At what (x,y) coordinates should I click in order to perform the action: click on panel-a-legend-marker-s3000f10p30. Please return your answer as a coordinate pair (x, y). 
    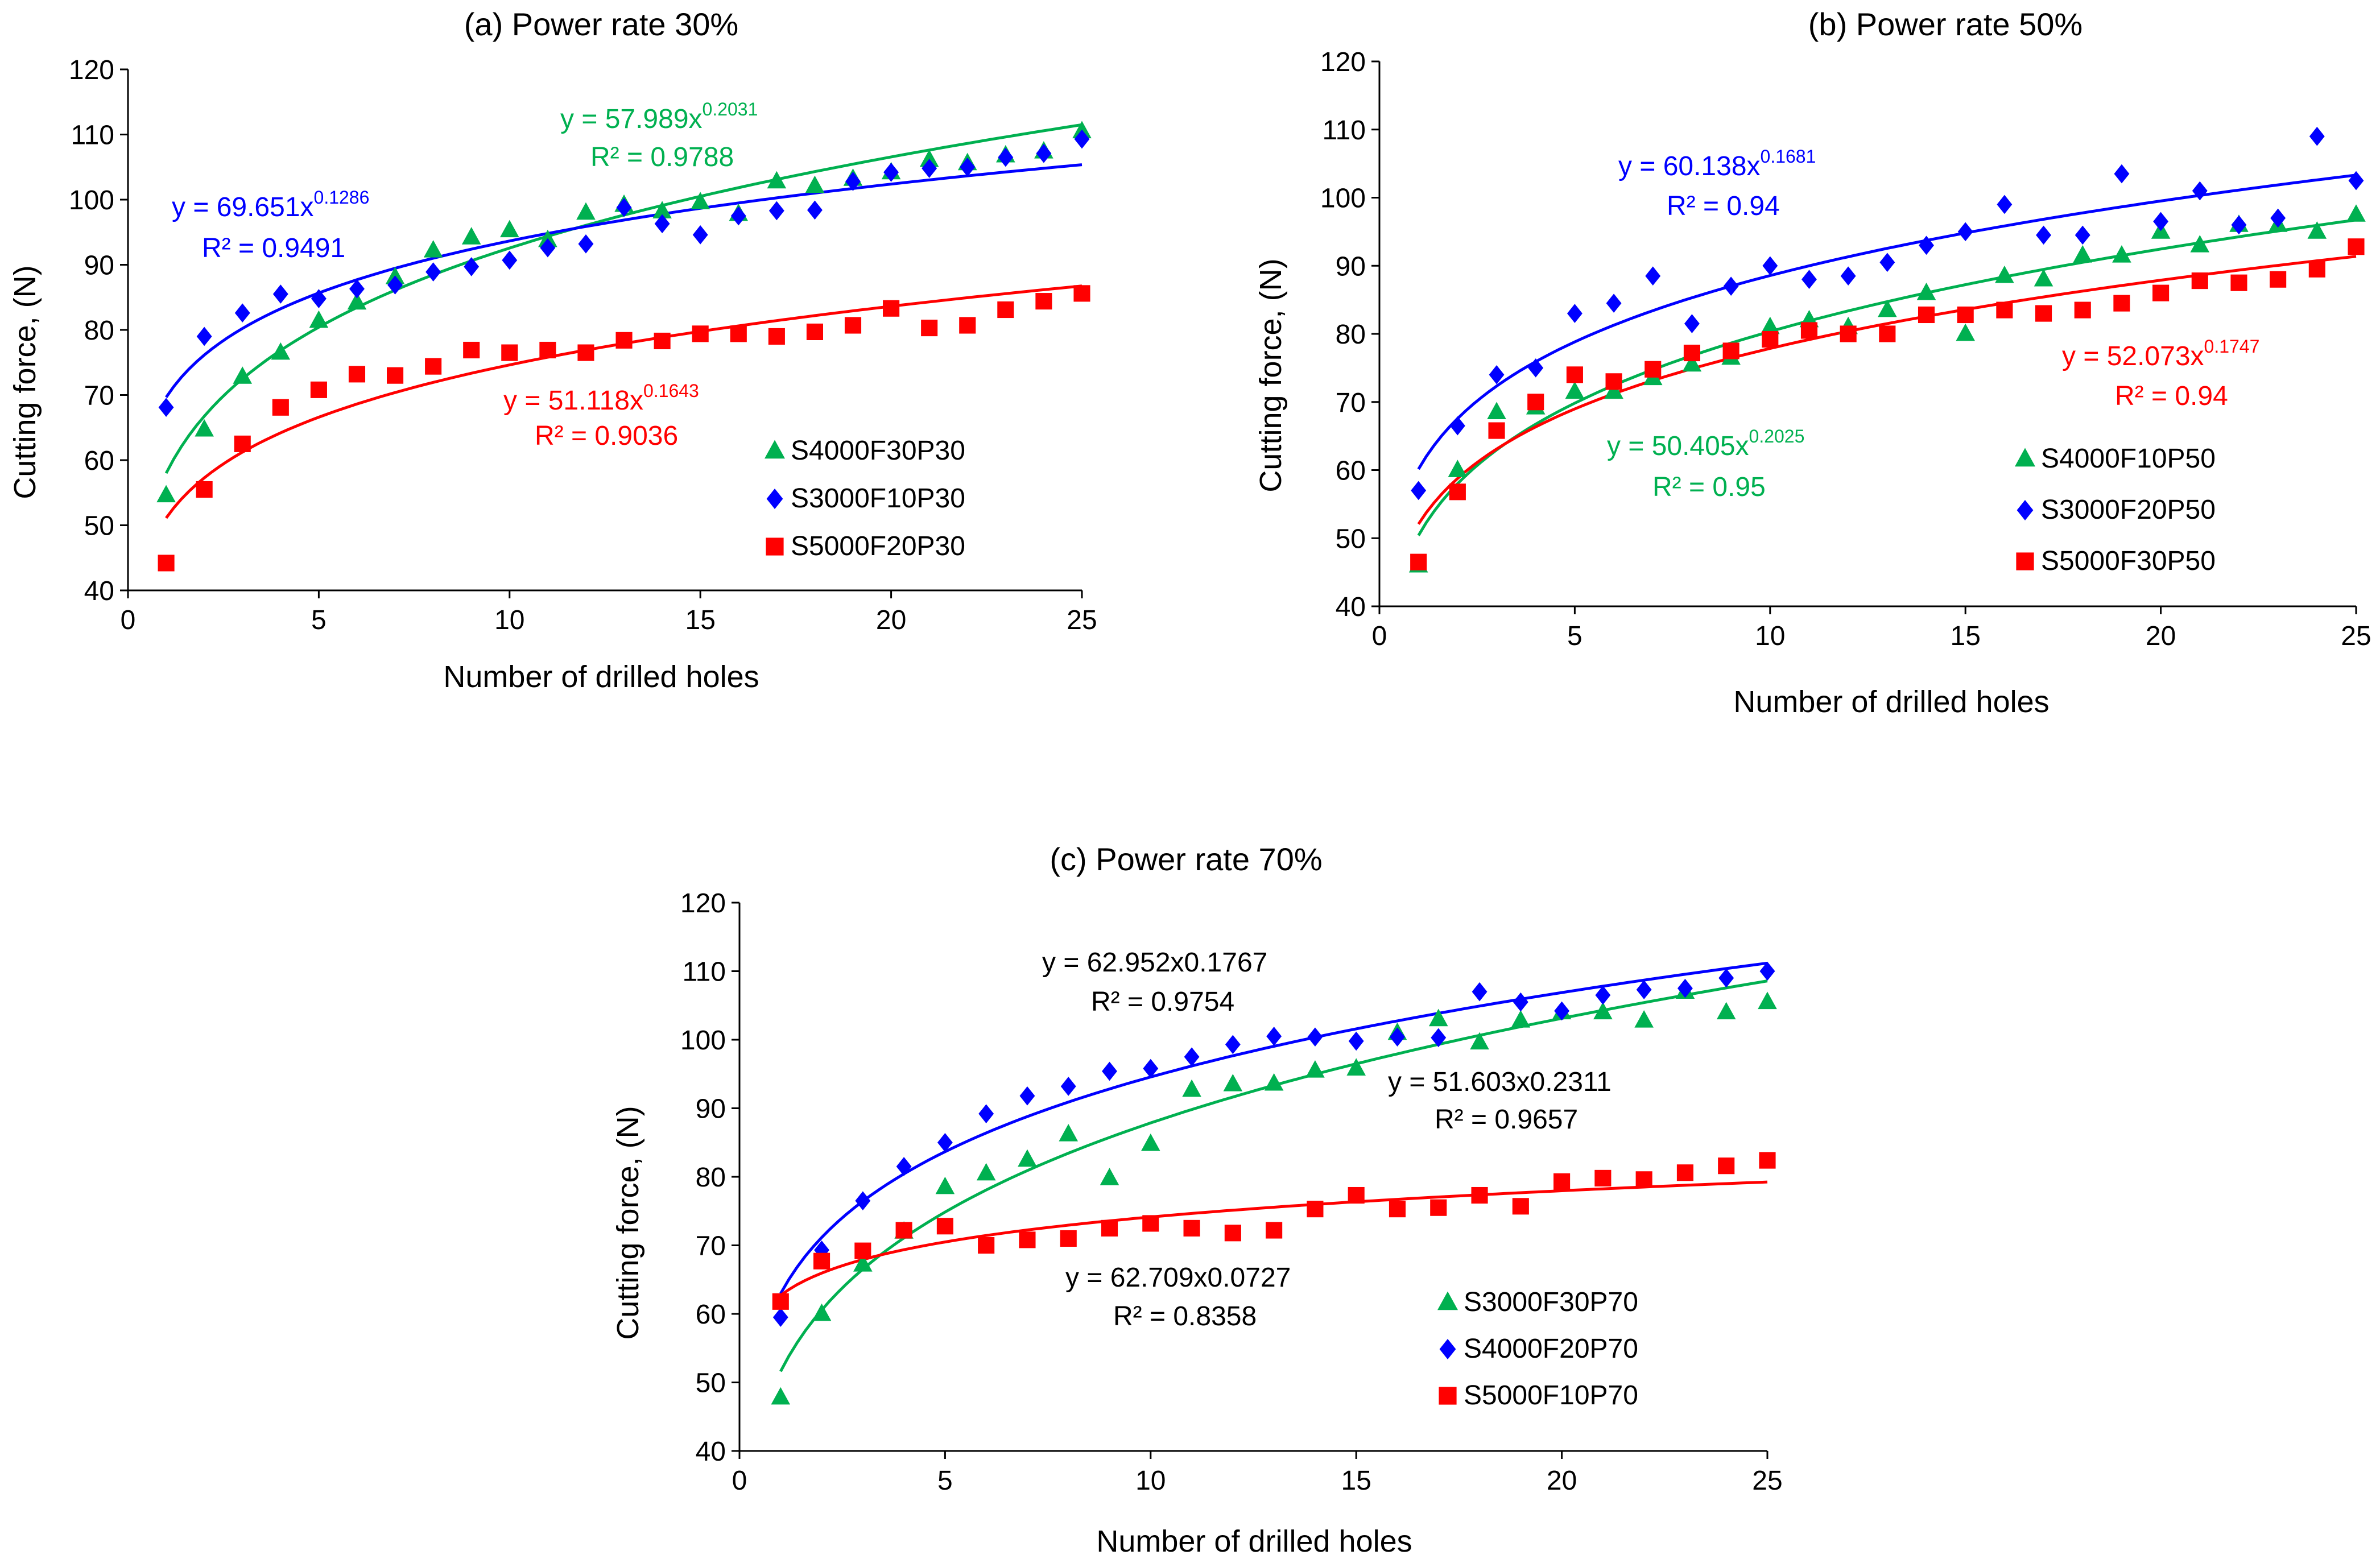
    Looking at the image, I should click on (775, 499).